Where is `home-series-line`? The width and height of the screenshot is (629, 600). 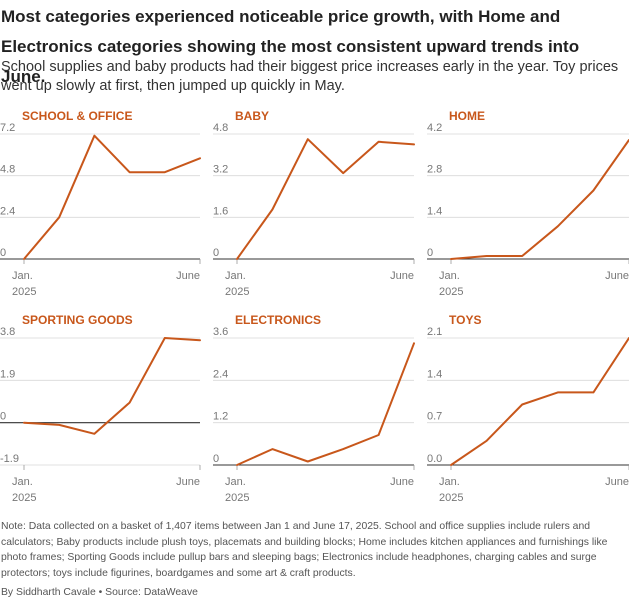 home-series-line is located at coordinates (539, 199).